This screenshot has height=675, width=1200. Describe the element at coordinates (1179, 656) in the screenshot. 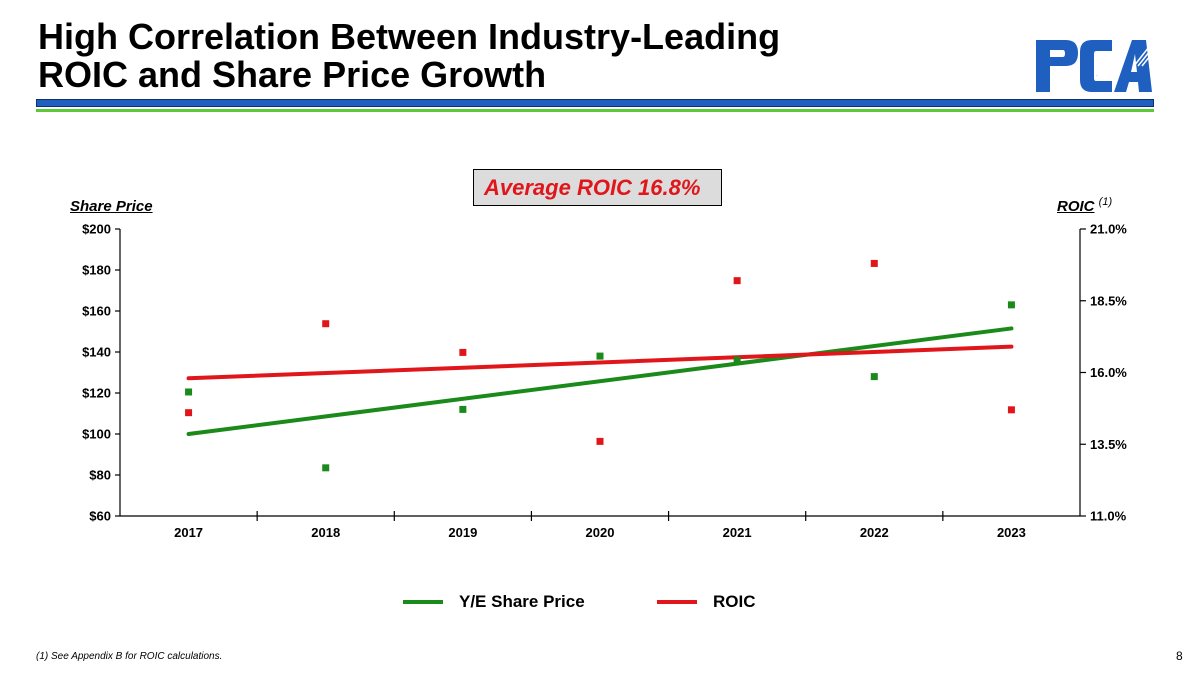

I see `page-number: 8` at that location.